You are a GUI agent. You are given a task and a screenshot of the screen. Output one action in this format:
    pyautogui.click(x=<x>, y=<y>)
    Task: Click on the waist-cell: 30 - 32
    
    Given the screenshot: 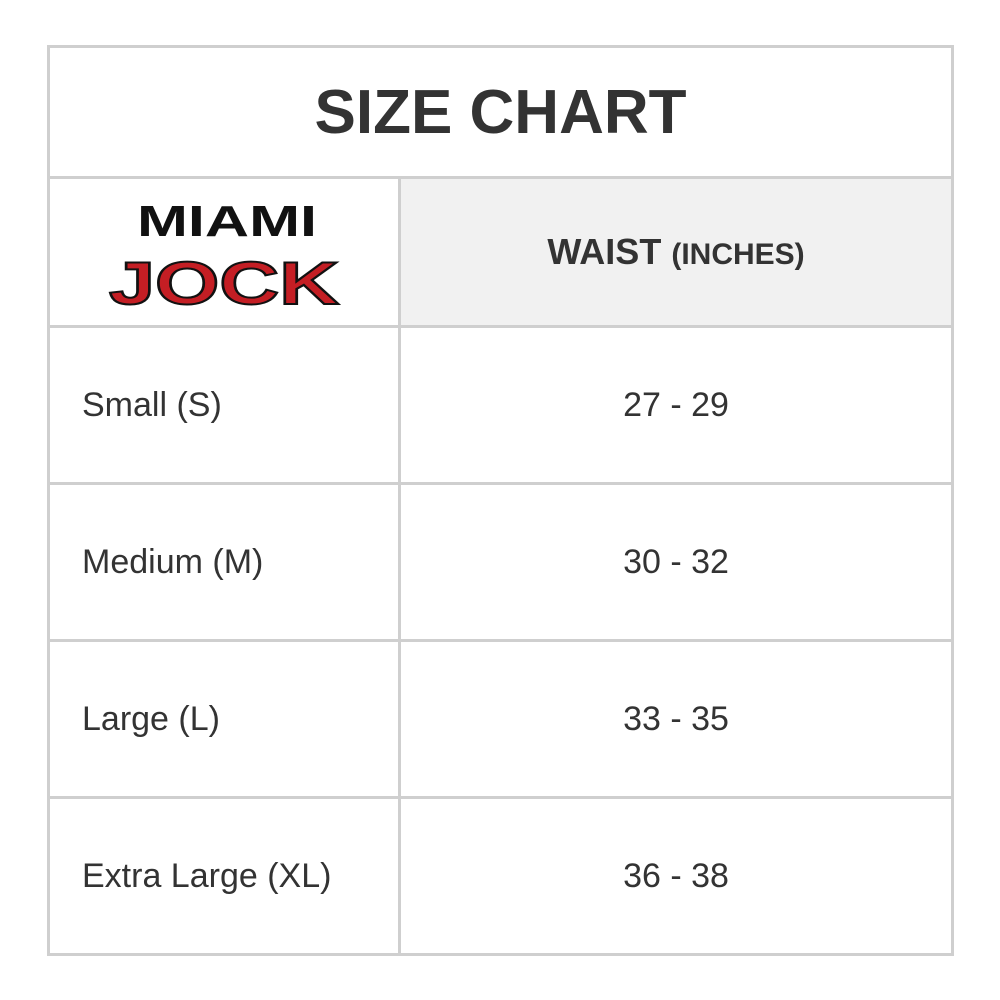 What is the action you would take?
    pyautogui.click(x=676, y=562)
    